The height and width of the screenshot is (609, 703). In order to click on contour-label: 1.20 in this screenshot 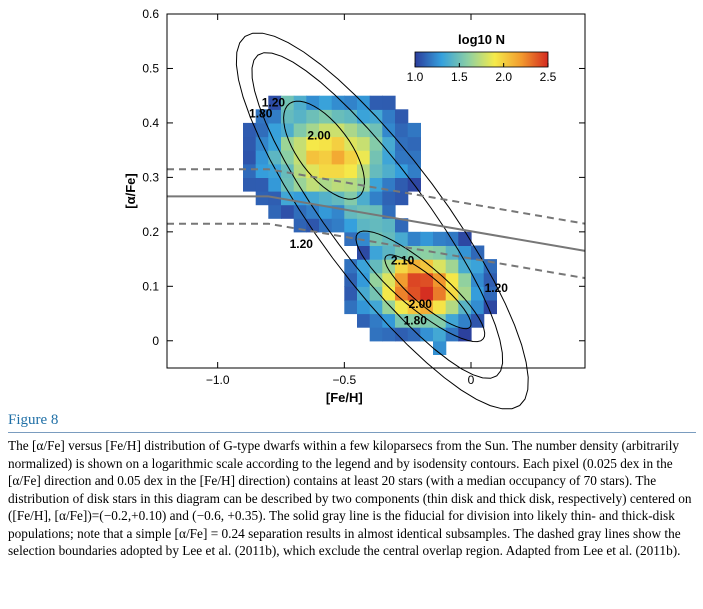, I will do `click(497, 288)`.